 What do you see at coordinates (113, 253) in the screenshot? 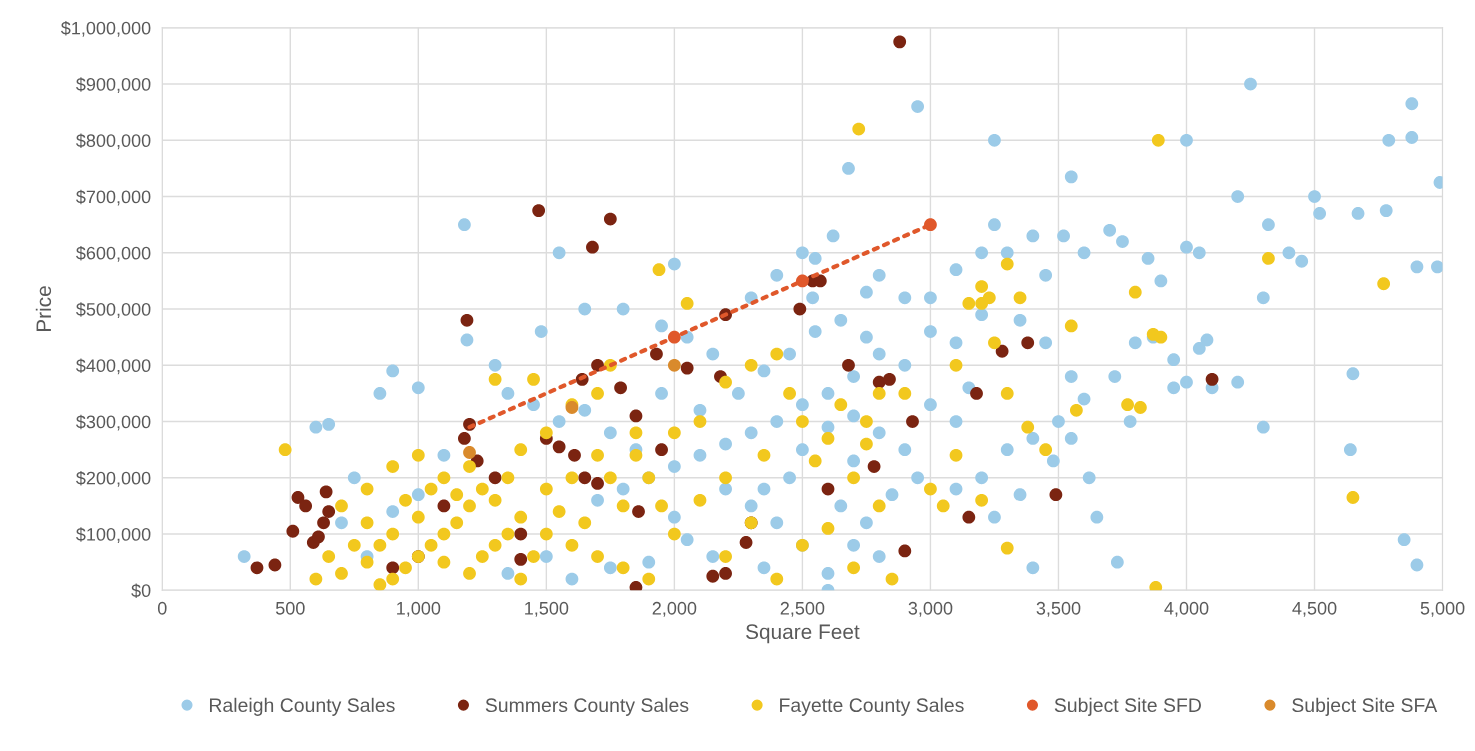
I see `y-tick-label: $600,000` at bounding box center [113, 253].